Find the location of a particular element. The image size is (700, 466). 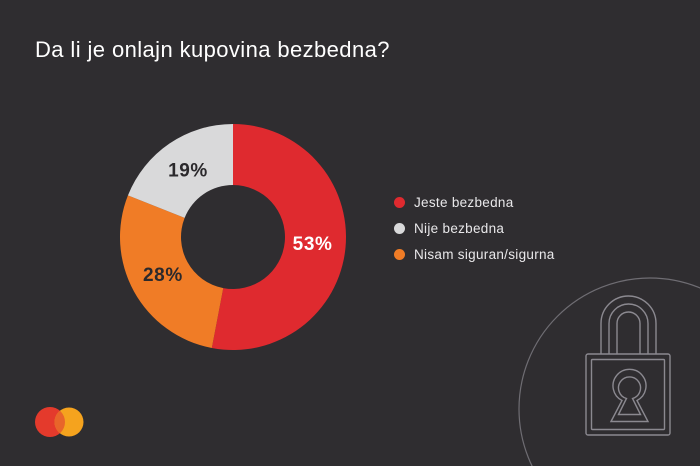

padlock-shackle-outer is located at coordinates (628, 324).